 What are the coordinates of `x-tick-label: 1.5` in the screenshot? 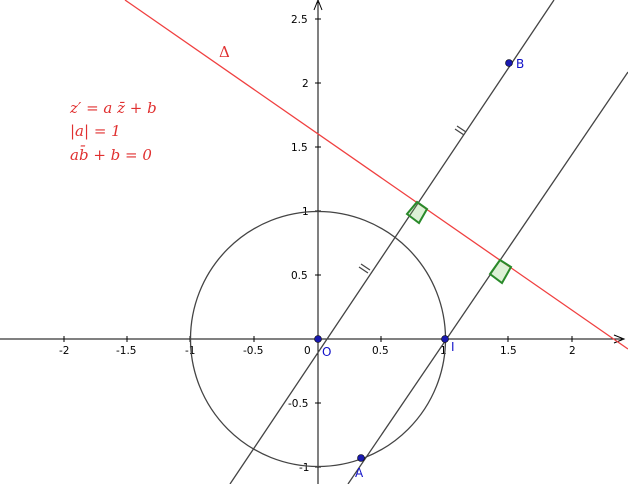 It's located at (508, 351).